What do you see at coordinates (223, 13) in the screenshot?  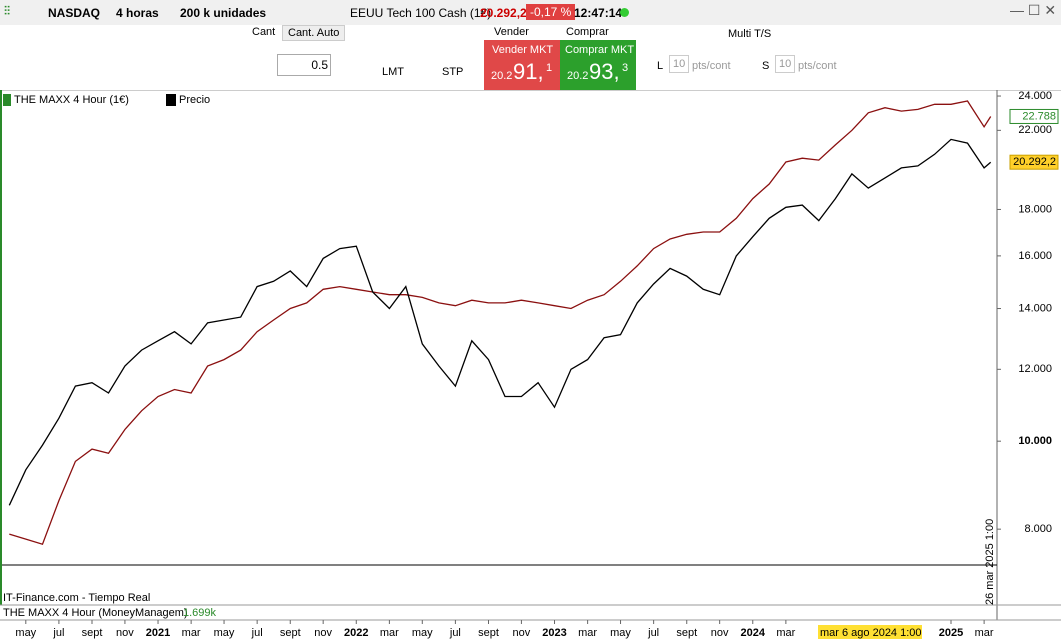 I see `units: 200 k unidades` at bounding box center [223, 13].